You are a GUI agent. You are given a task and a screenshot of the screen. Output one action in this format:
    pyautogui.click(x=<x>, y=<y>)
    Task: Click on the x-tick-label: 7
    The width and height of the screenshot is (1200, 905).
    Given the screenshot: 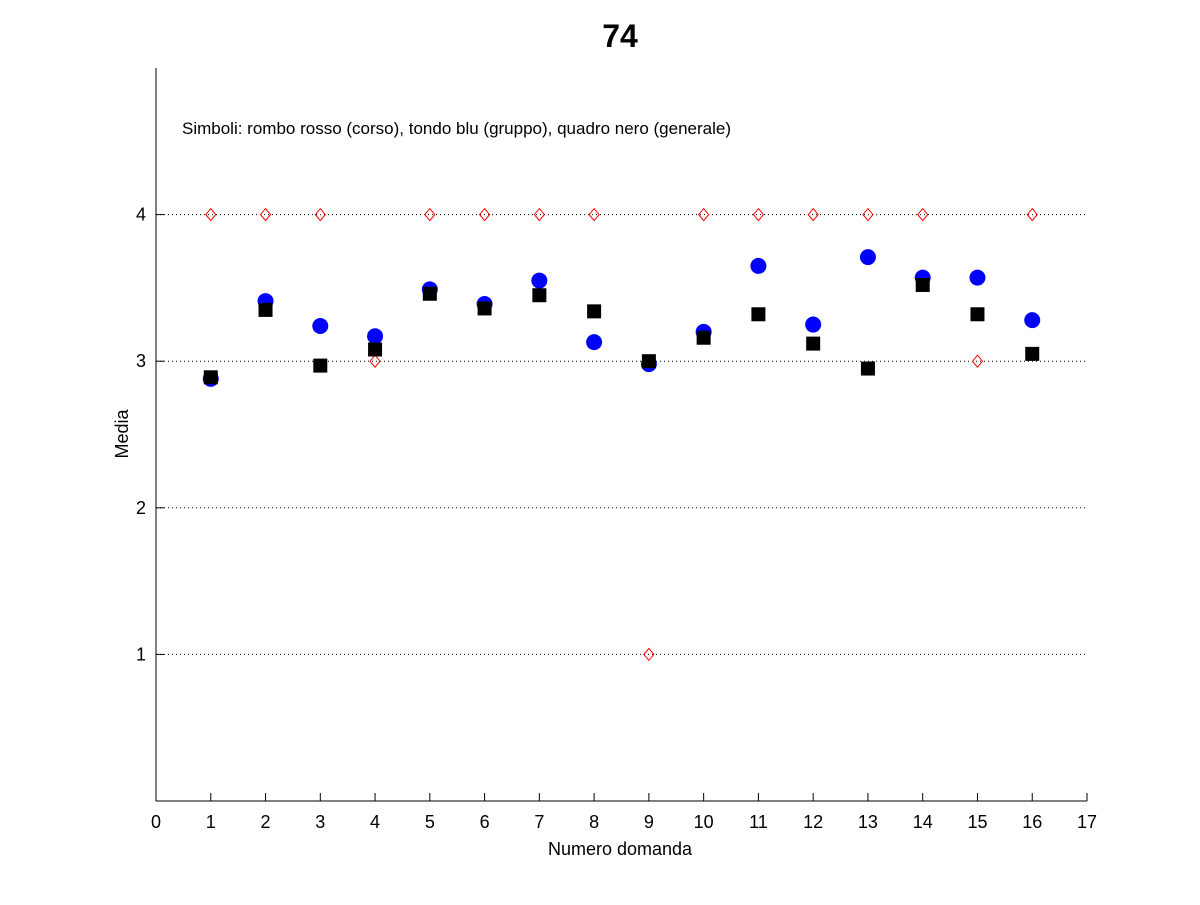 What is the action you would take?
    pyautogui.click(x=539, y=822)
    